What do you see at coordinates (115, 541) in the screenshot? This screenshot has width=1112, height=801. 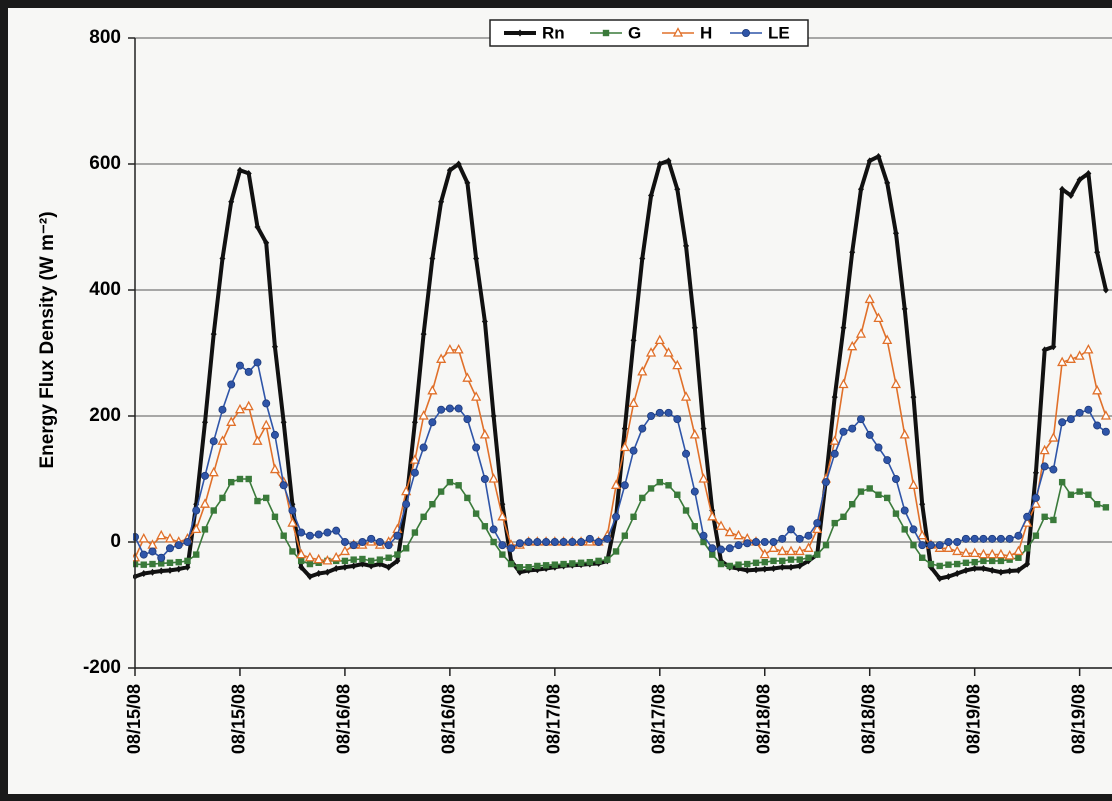 I see `y-tick-label: 0` at bounding box center [115, 541].